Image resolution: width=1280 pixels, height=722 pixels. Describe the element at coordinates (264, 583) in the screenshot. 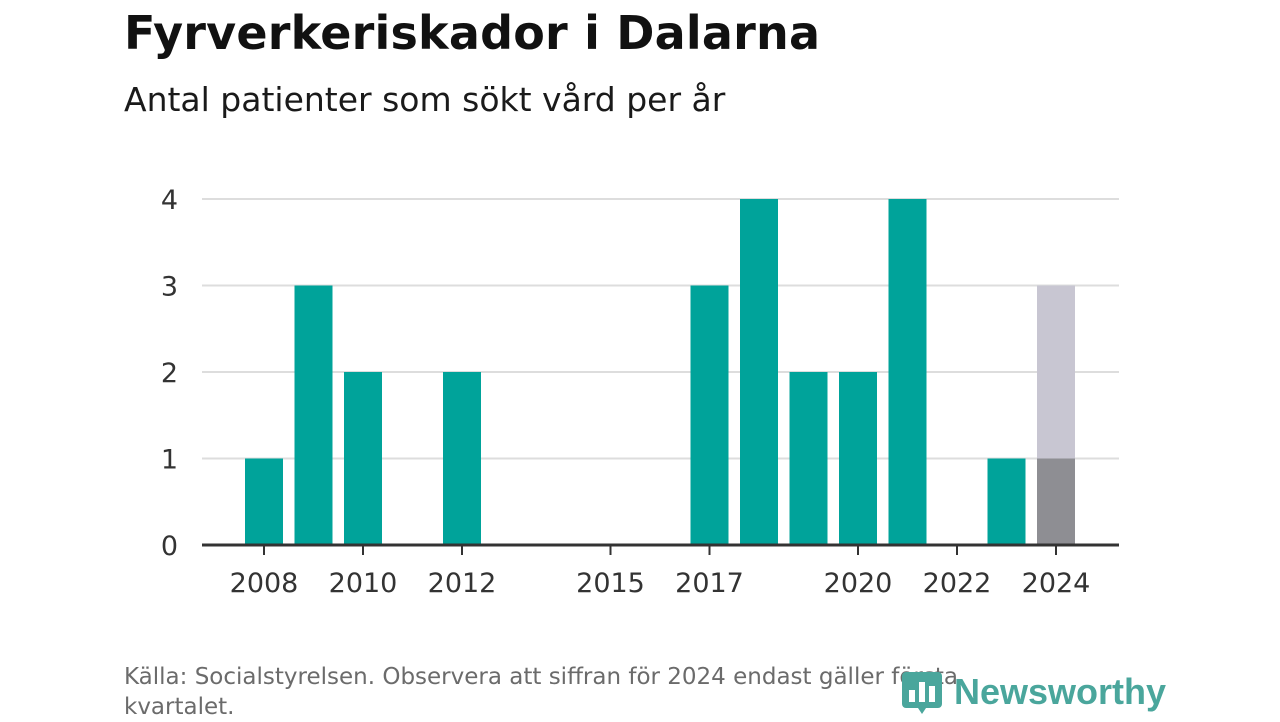

I see `x-tick-label: 2008` at that location.